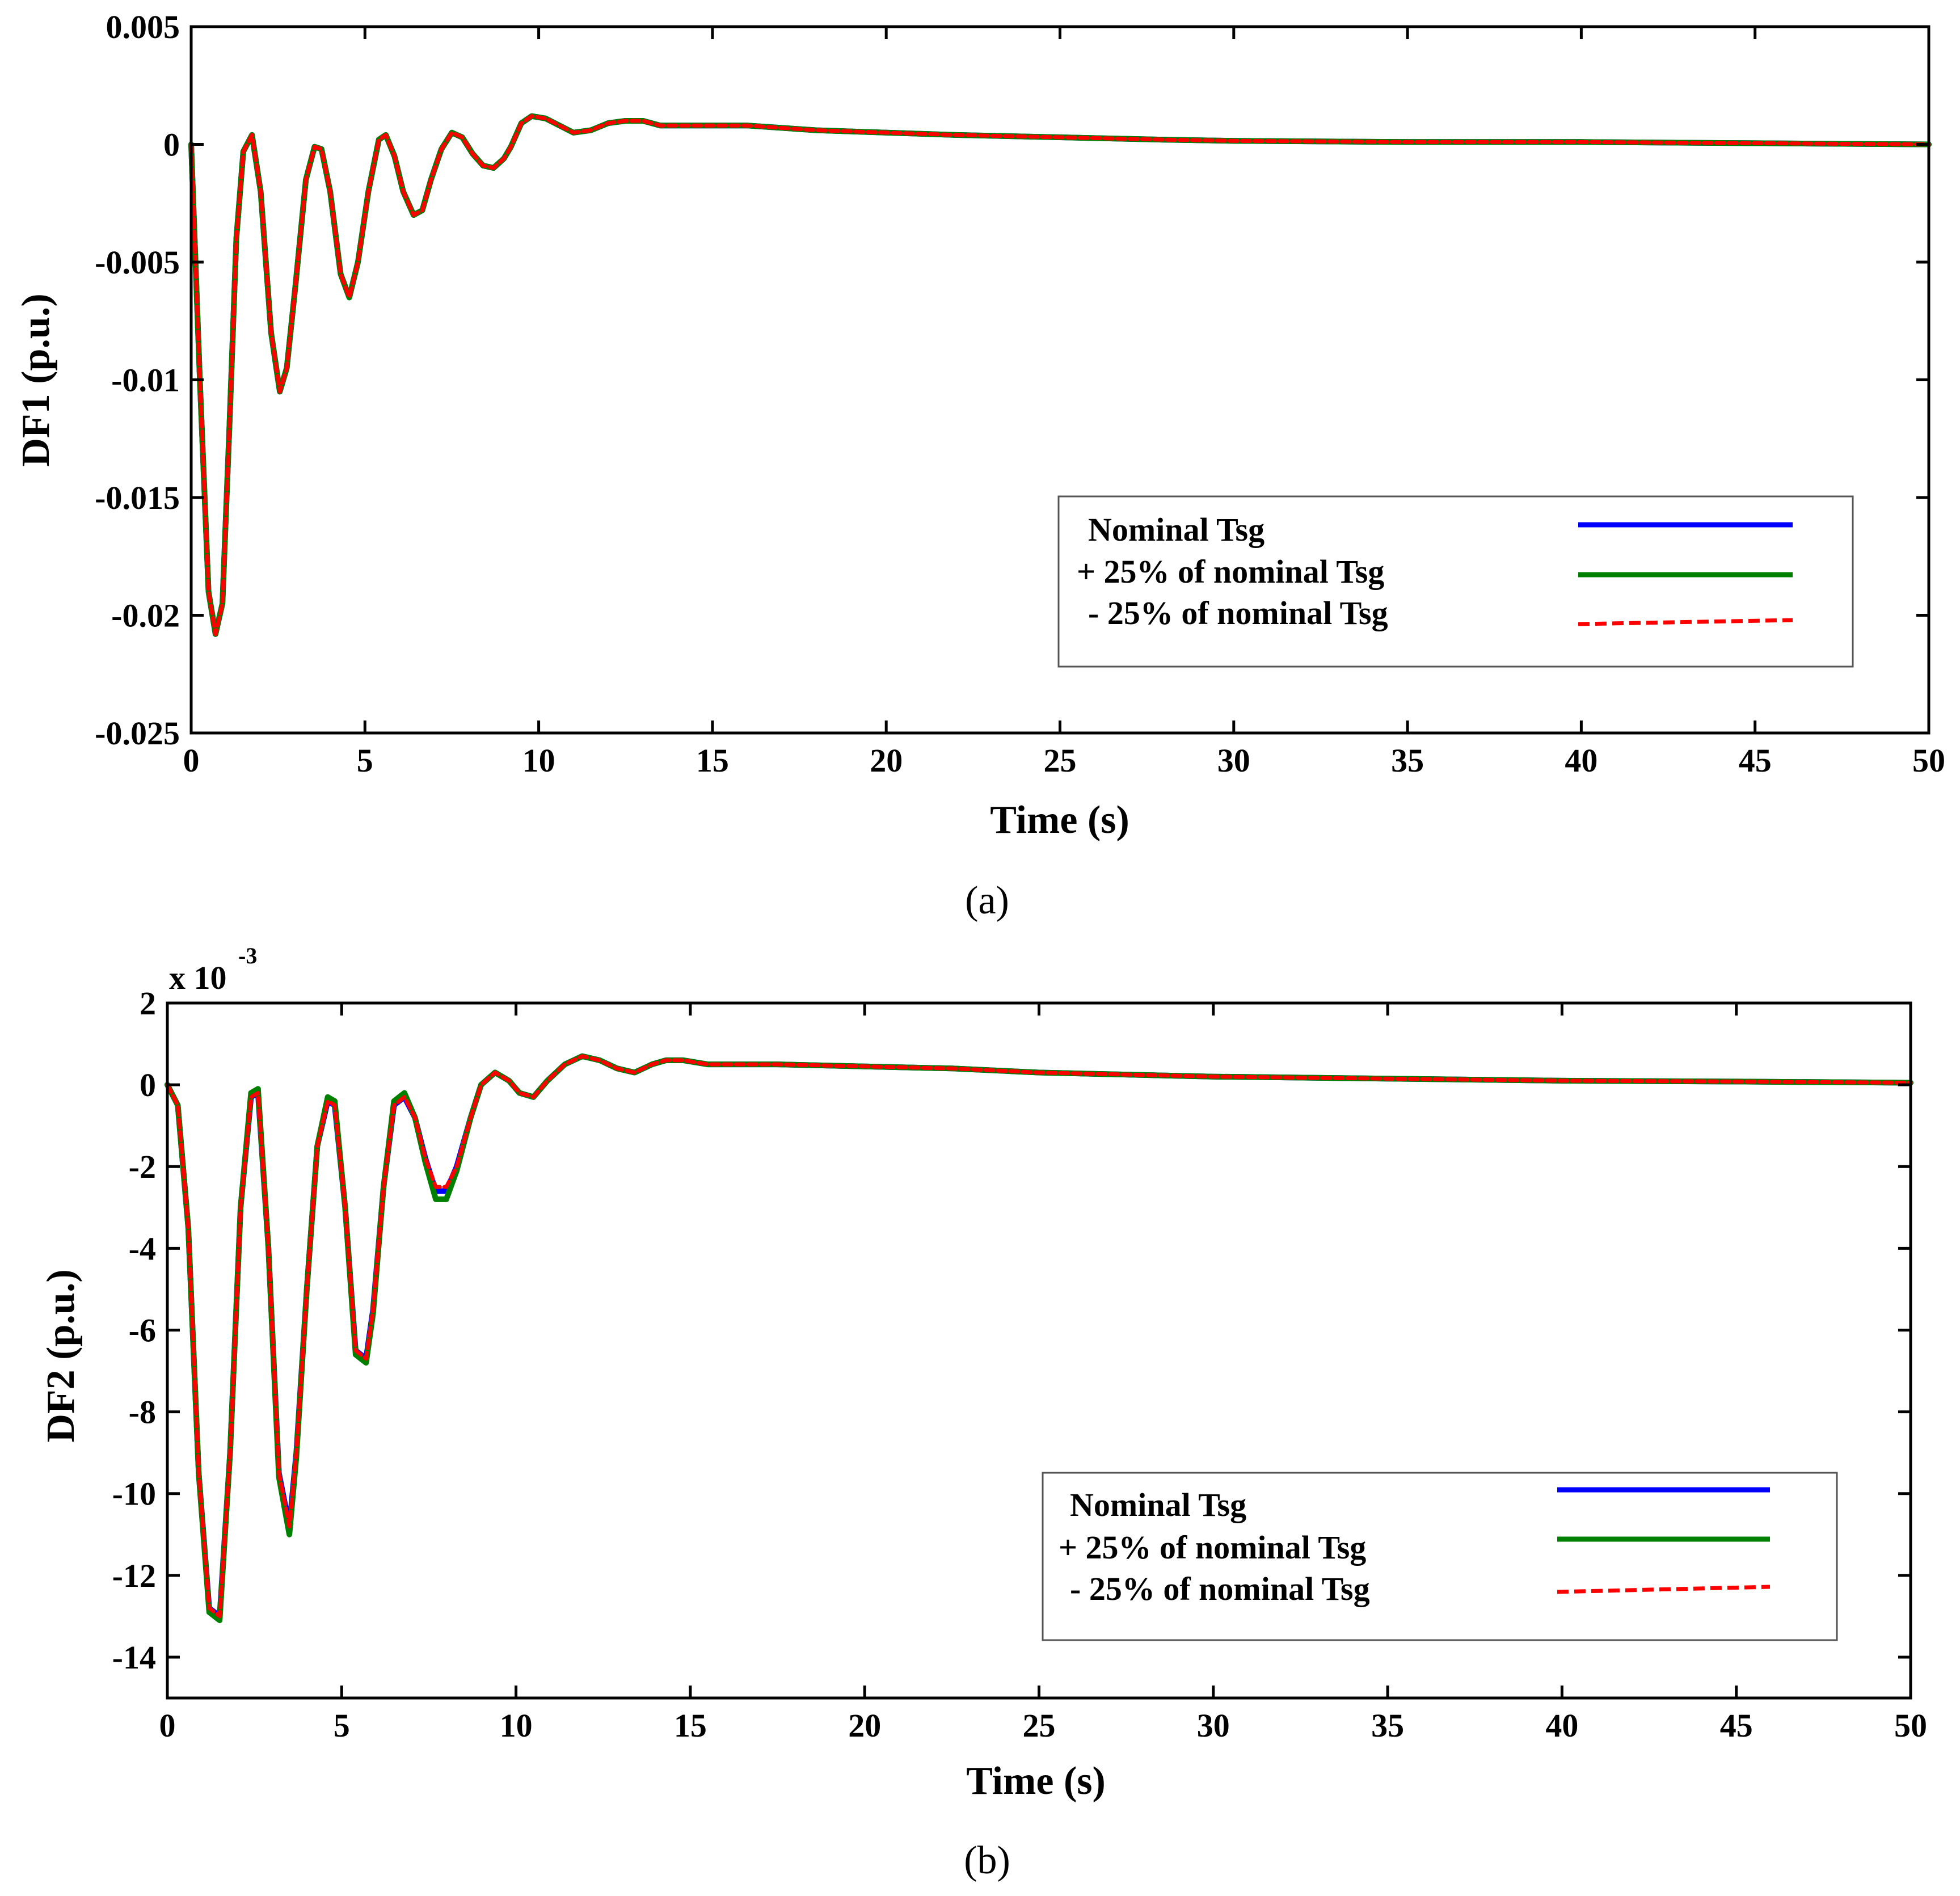  Describe the element at coordinates (1561, 1725) in the screenshot. I see `x-tick-label-b: 40` at that location.